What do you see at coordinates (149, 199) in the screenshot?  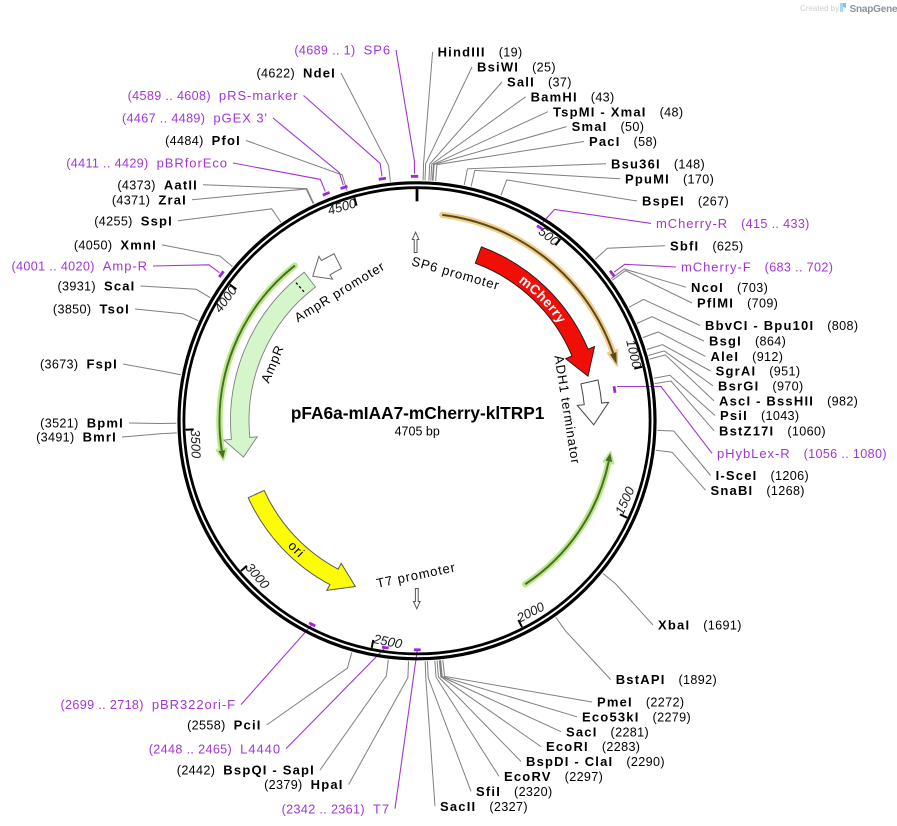 I see `svg-text:(4371)ZraI: (4371) ZraI` at bounding box center [149, 199].